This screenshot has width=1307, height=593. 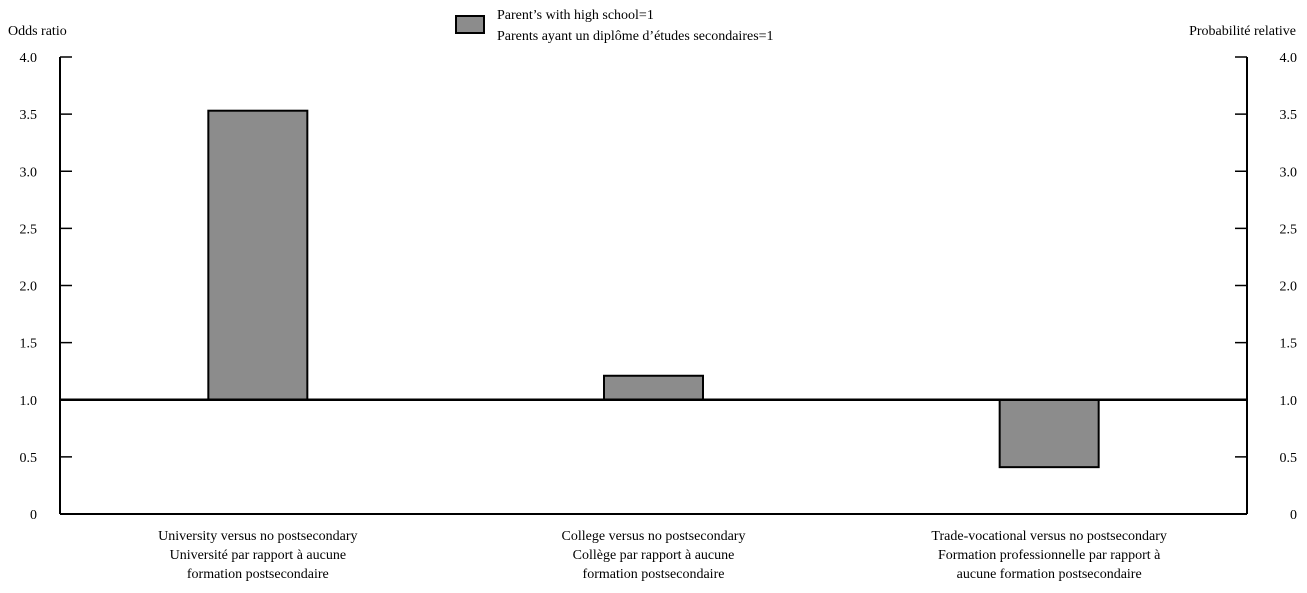 I want to click on y-tick-label-right-4: 2.0, so click(x=1289, y=287).